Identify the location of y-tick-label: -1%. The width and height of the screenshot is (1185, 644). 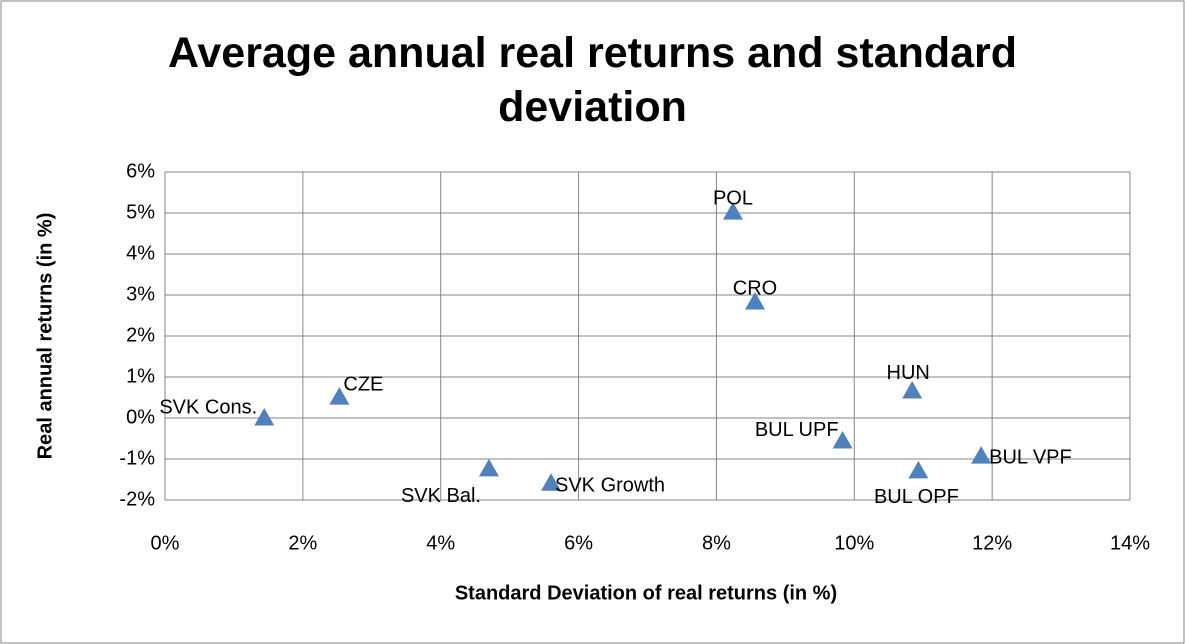
(137, 458).